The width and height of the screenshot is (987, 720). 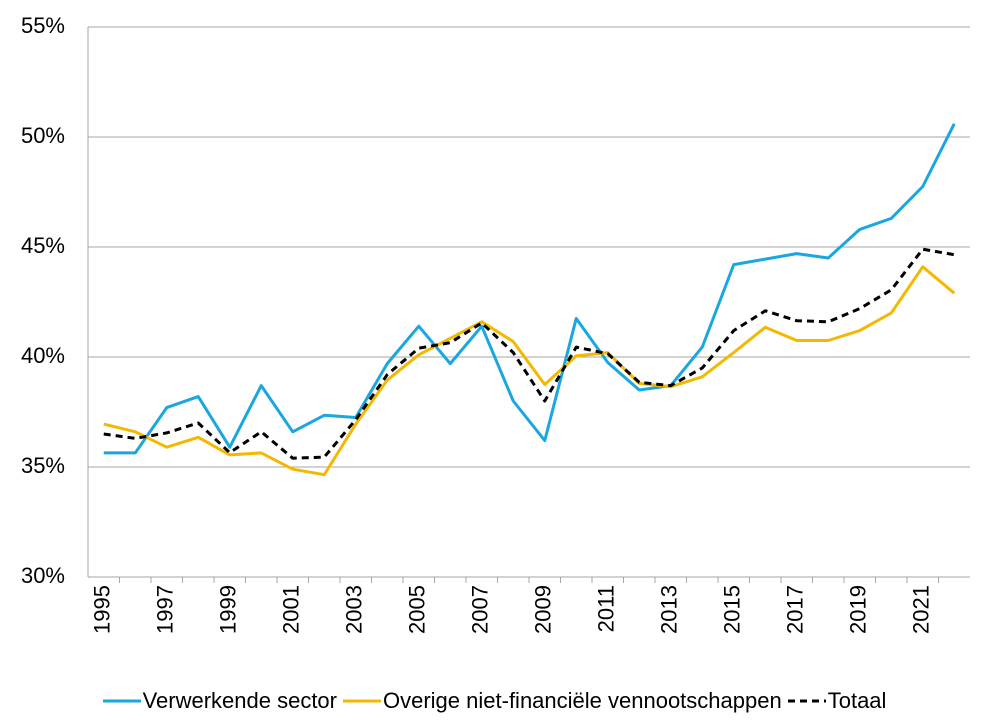 What do you see at coordinates (239, 700) in the screenshot?
I see `legend-label: Verwerkende sector` at bounding box center [239, 700].